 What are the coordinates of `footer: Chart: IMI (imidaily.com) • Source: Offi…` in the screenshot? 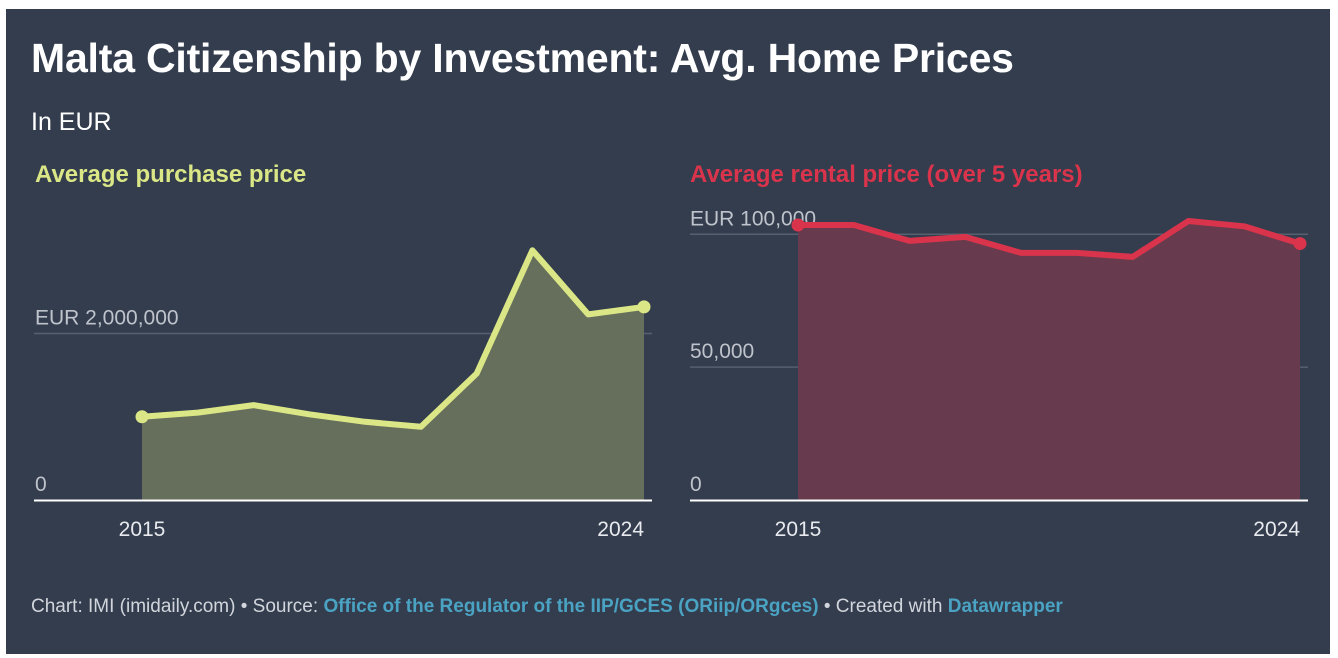 It's located at (547, 607).